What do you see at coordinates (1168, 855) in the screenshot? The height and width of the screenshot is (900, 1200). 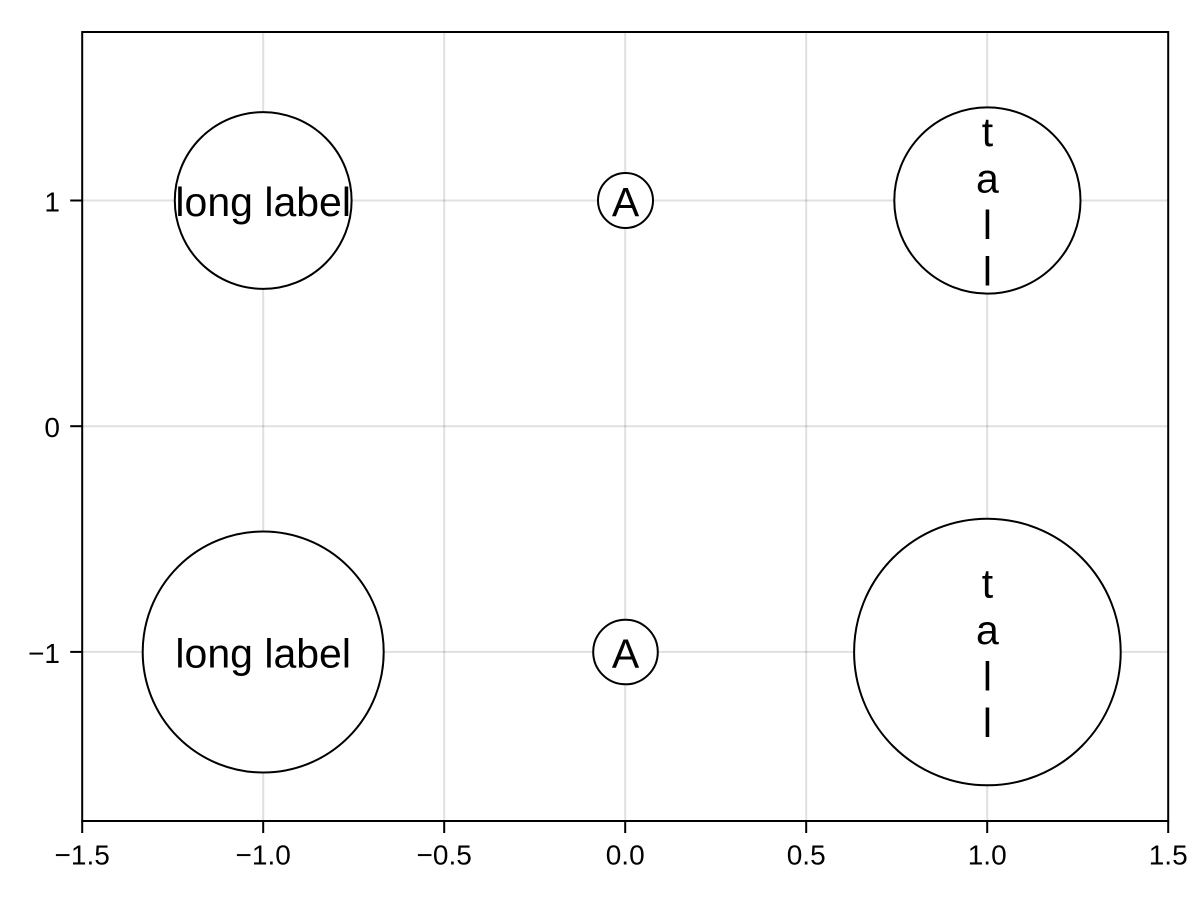 I see `svg-text: 1.5` at bounding box center [1168, 855].